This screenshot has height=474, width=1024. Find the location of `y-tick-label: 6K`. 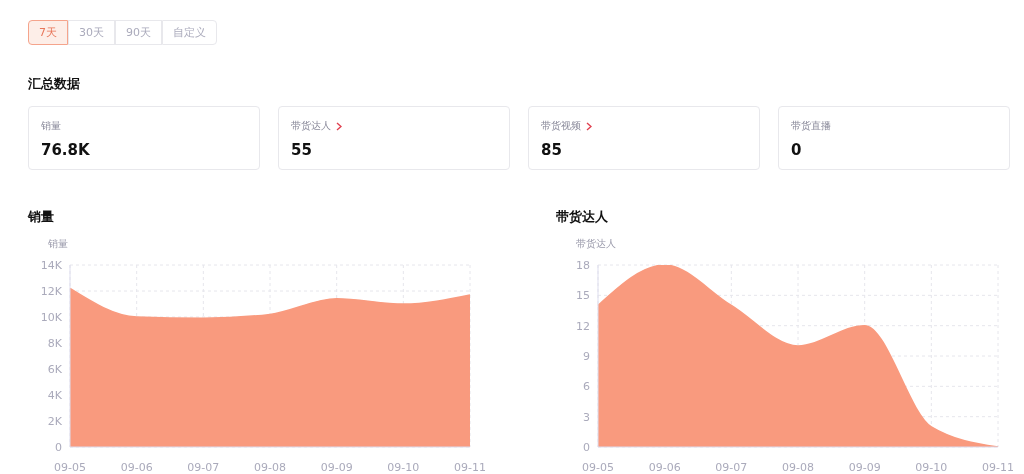

y-tick-label: 6K is located at coordinates (55, 369).